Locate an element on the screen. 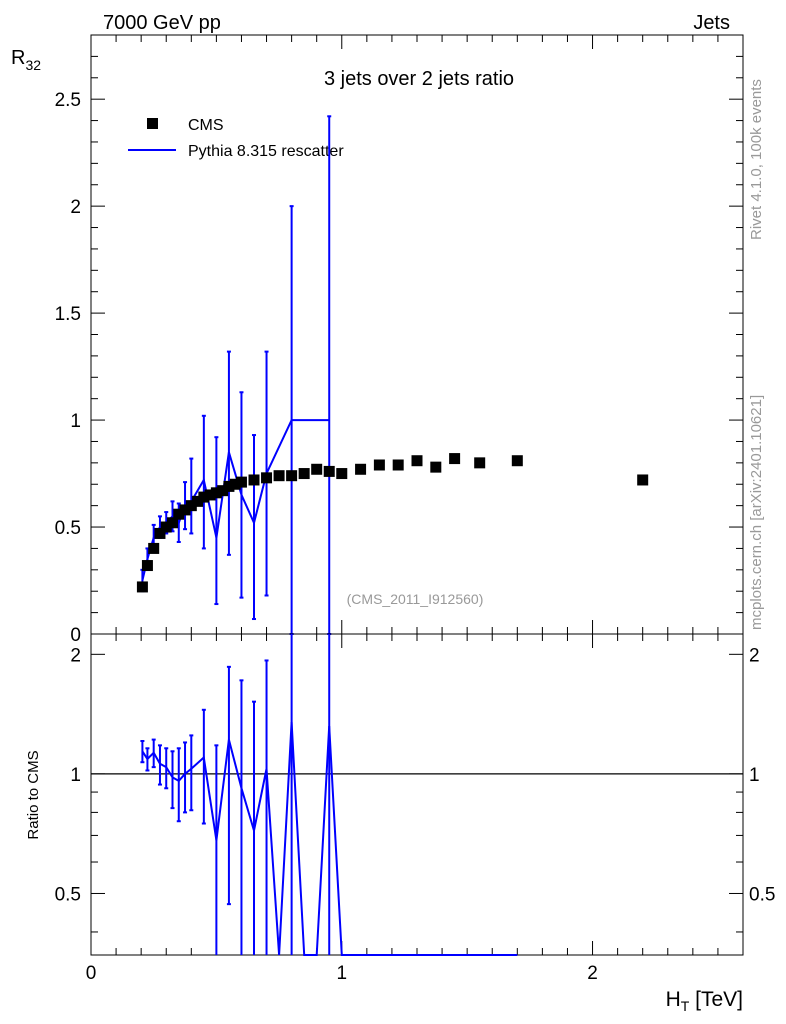  main-y-tick-label: 1.5 is located at coordinates (68, 314).